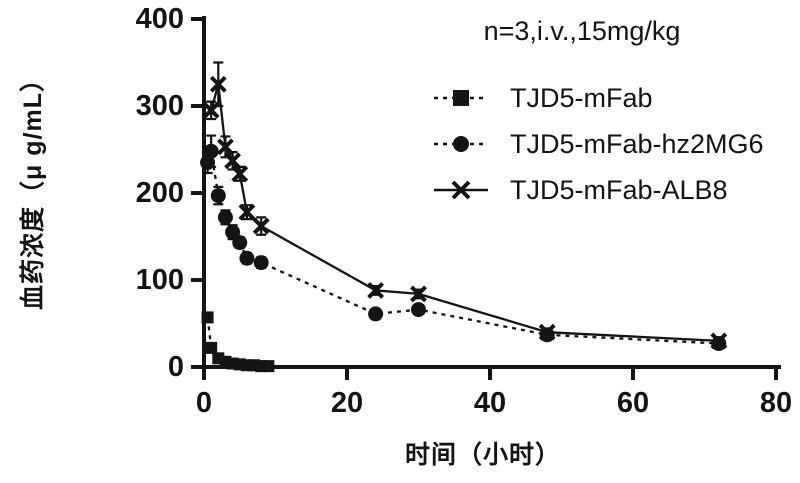  I want to click on legend-item-label: TJD5-mFab-hz2MG6, so click(637, 143).